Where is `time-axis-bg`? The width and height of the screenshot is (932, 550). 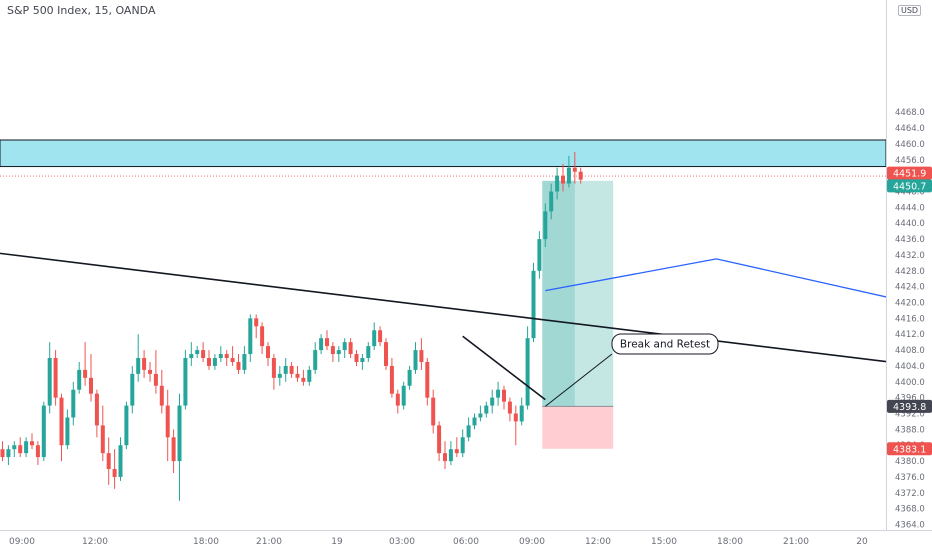 time-axis-bg is located at coordinates (466, 540).